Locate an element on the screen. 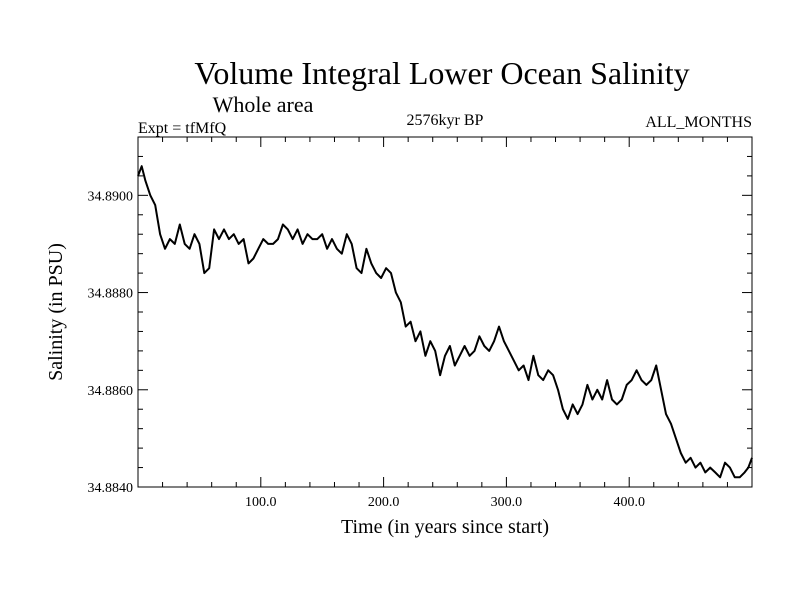  x-tick-label: 400.0 is located at coordinates (629, 502).